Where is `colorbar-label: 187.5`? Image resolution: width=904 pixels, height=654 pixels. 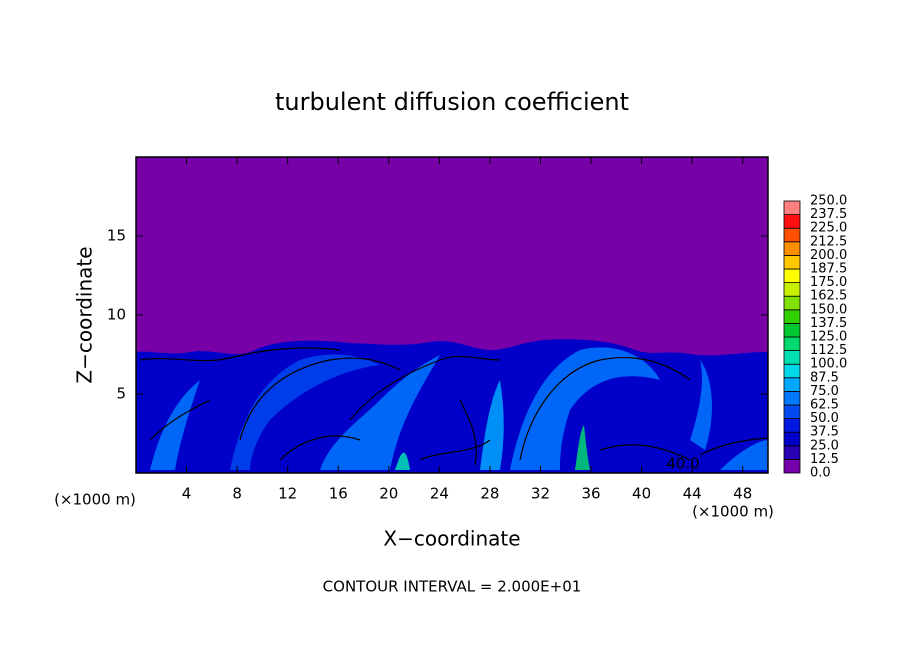
colorbar-label: 187.5 is located at coordinates (828, 269).